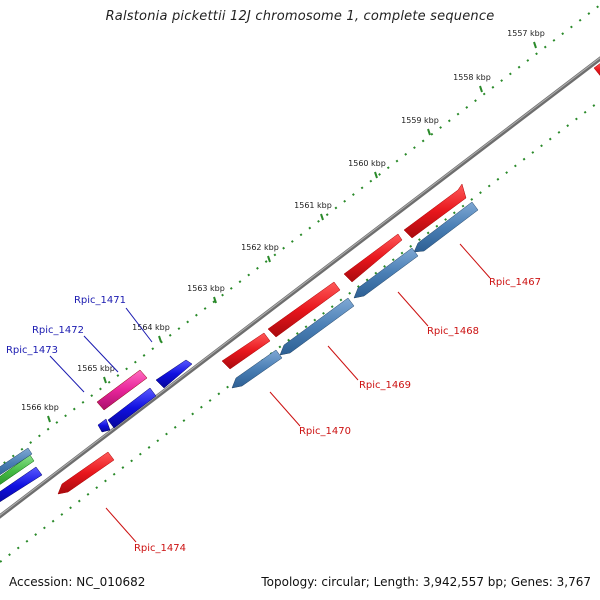 This screenshot has height=600, width=600. I want to click on gene-label: Rpic_1473, so click(32, 350).